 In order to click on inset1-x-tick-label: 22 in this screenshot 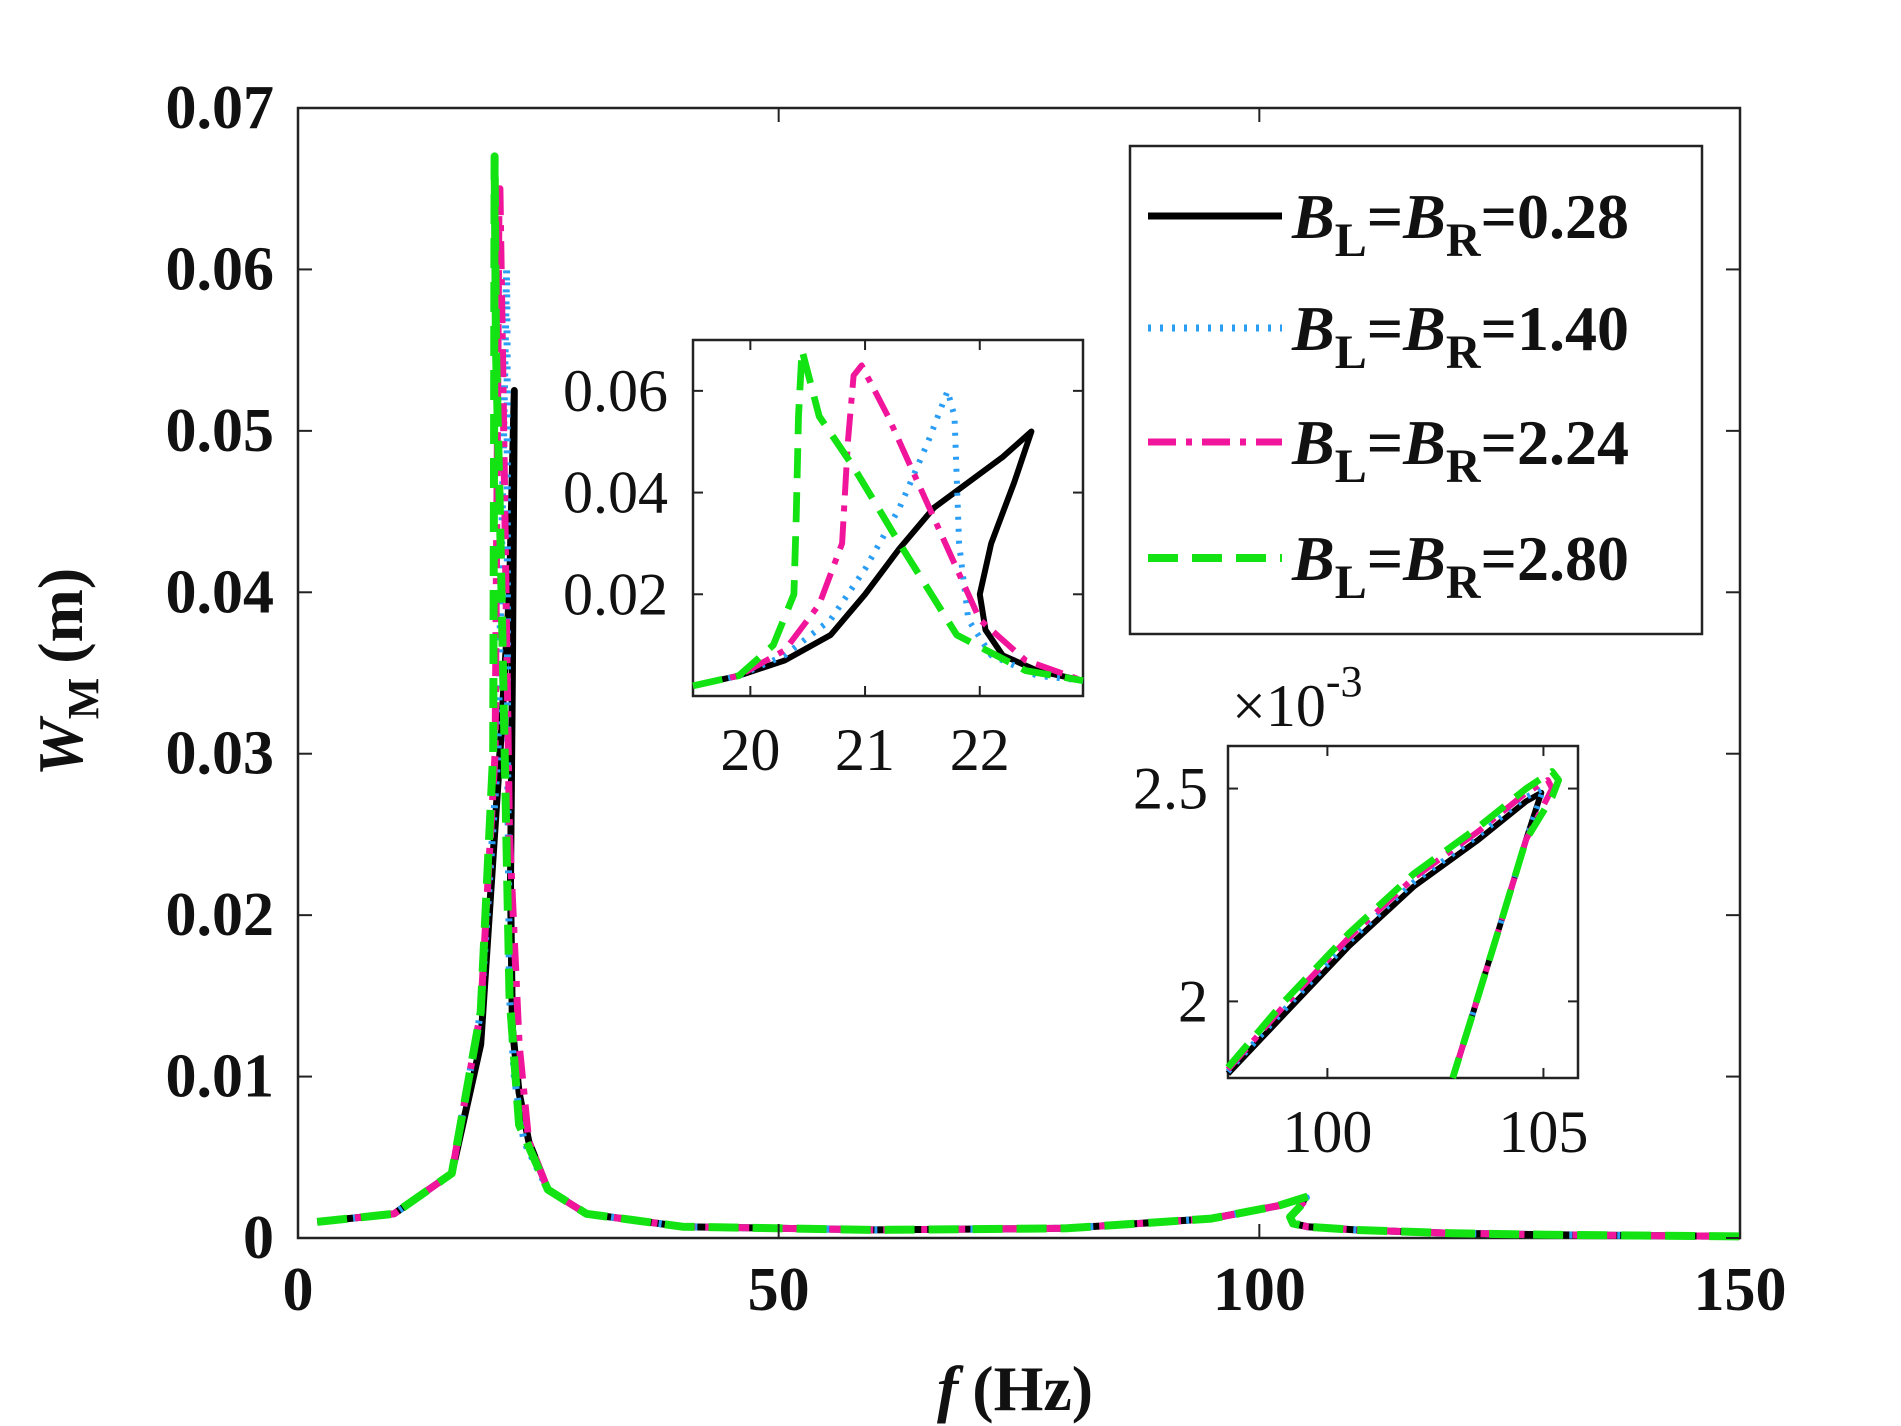, I will do `click(980, 750)`.